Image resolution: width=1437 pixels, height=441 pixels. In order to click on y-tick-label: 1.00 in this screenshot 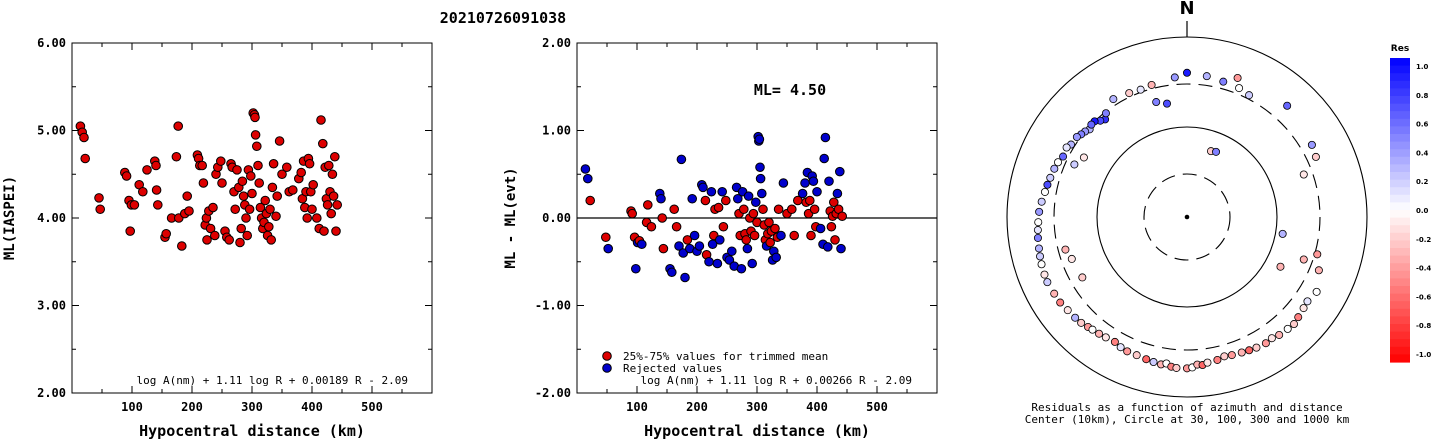, I will do `click(556, 131)`.